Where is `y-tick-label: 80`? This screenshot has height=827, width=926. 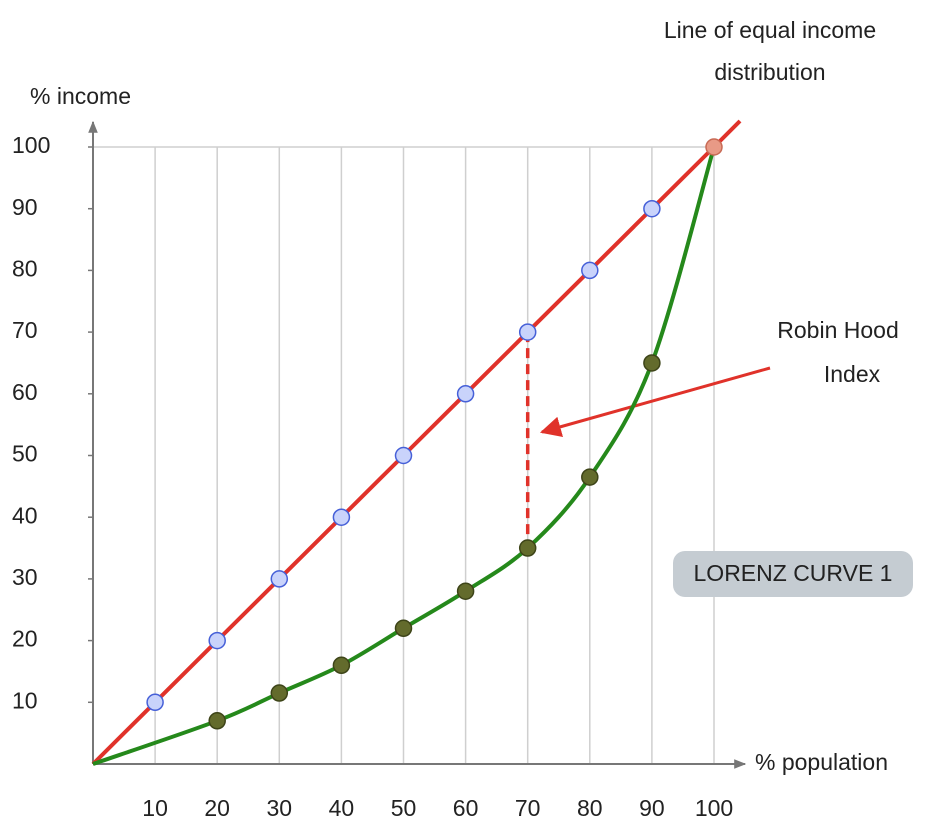 y-tick-label: 80 is located at coordinates (25, 268).